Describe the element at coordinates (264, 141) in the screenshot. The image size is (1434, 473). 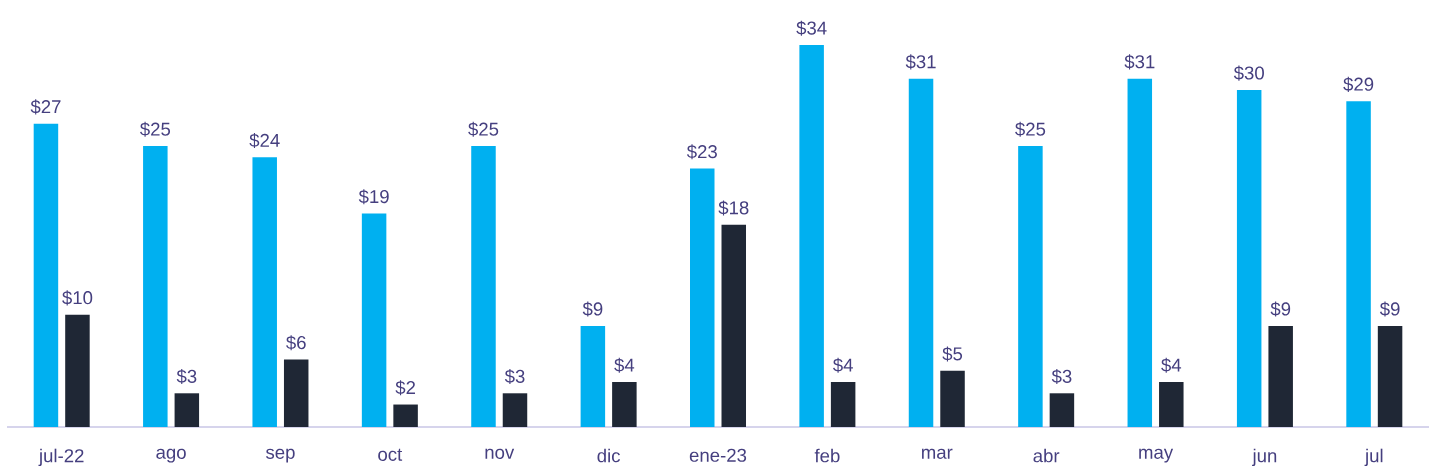
I see `data-label: $24` at that location.